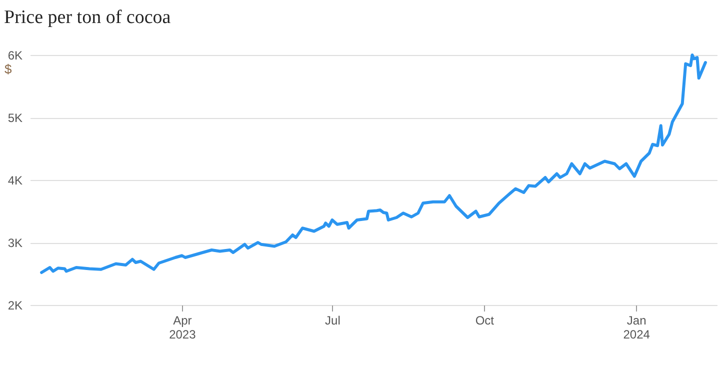  Describe the element at coordinates (15, 55) in the screenshot. I see `y-tick-label: 6K` at that location.